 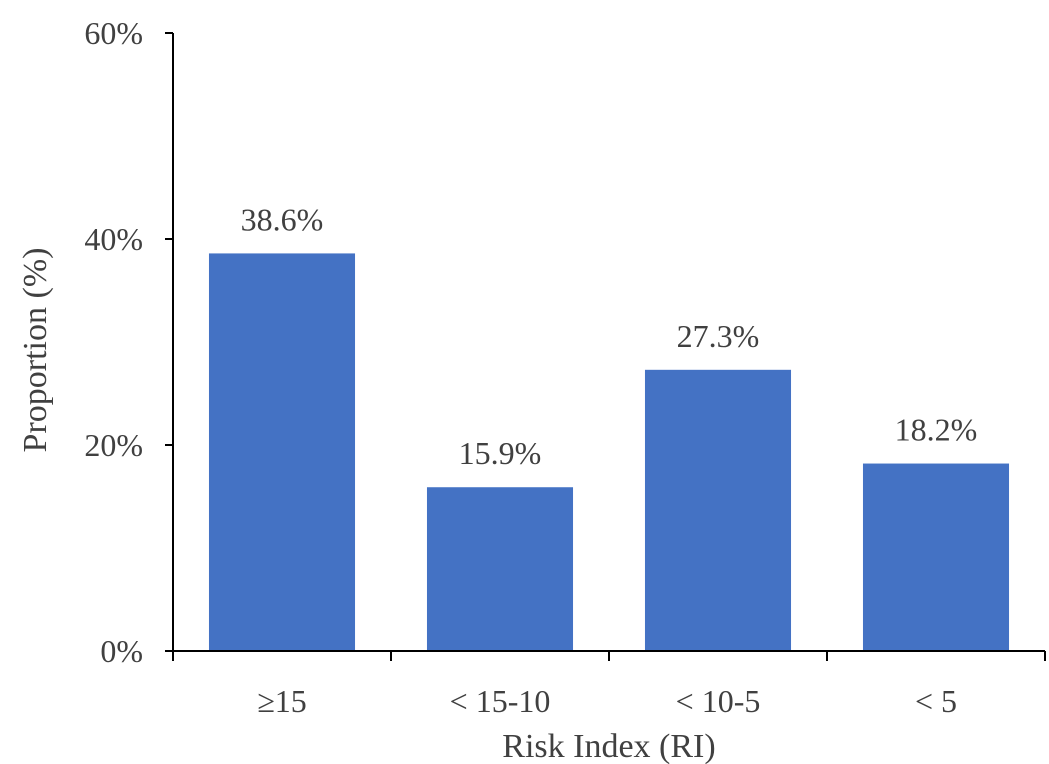 What do you see at coordinates (936, 430) in the screenshot?
I see `bar-value-label: 18.2%` at bounding box center [936, 430].